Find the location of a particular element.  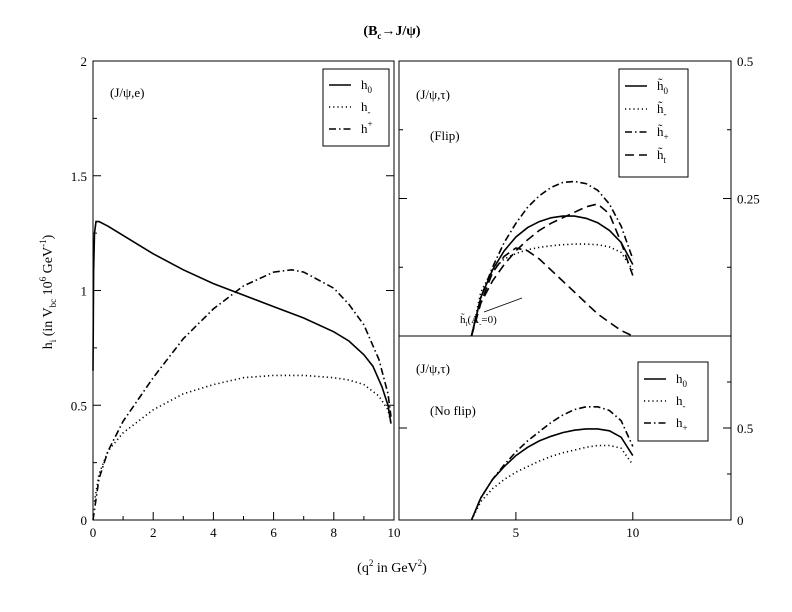

top_right-ytick-label: 0.25 is located at coordinates (748, 199).